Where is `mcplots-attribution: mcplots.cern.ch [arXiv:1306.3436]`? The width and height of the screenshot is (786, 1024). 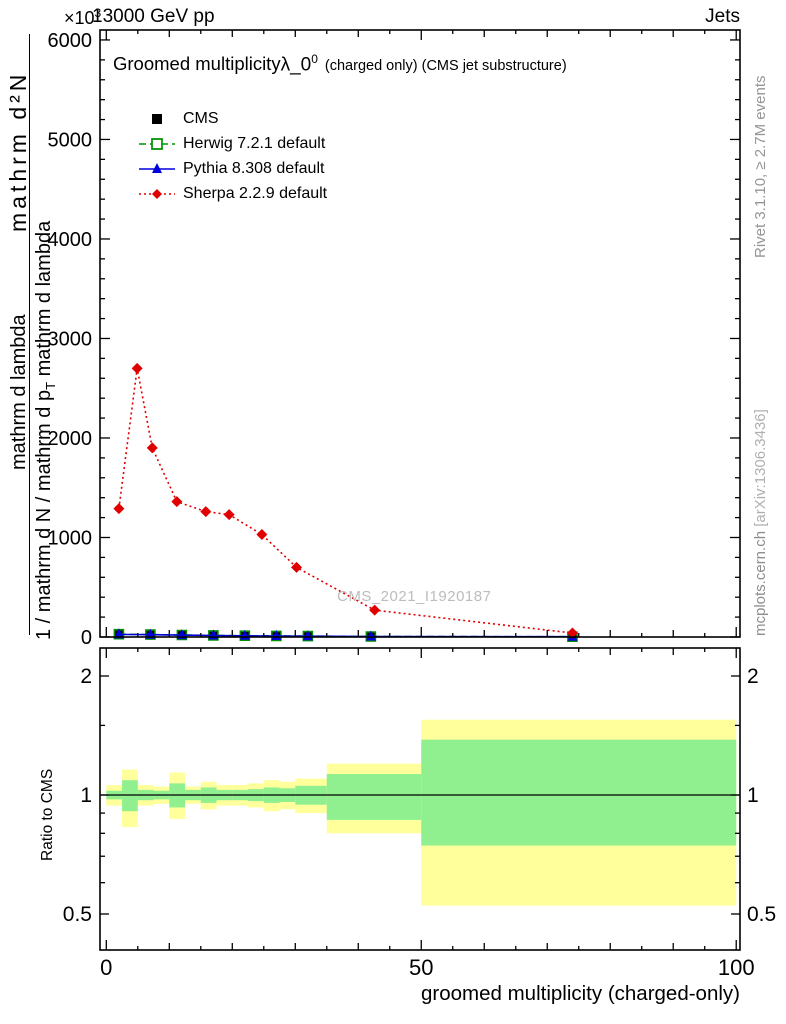
mcplots-attribution: mcplots.cern.ch [arXiv:1306.3436] is located at coordinates (760, 522).